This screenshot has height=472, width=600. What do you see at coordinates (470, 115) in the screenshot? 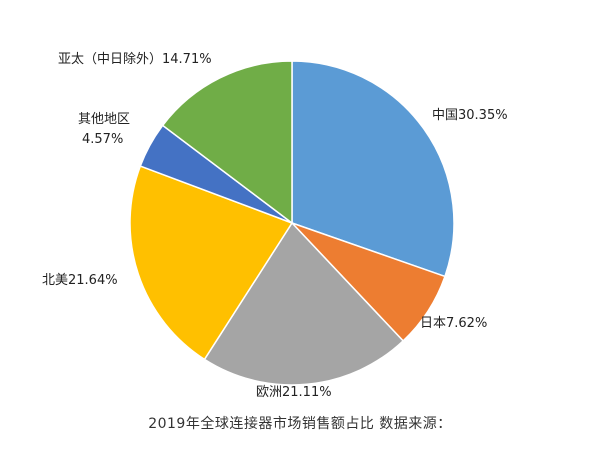
I see `label-china: 中国30.35%` at bounding box center [470, 115].